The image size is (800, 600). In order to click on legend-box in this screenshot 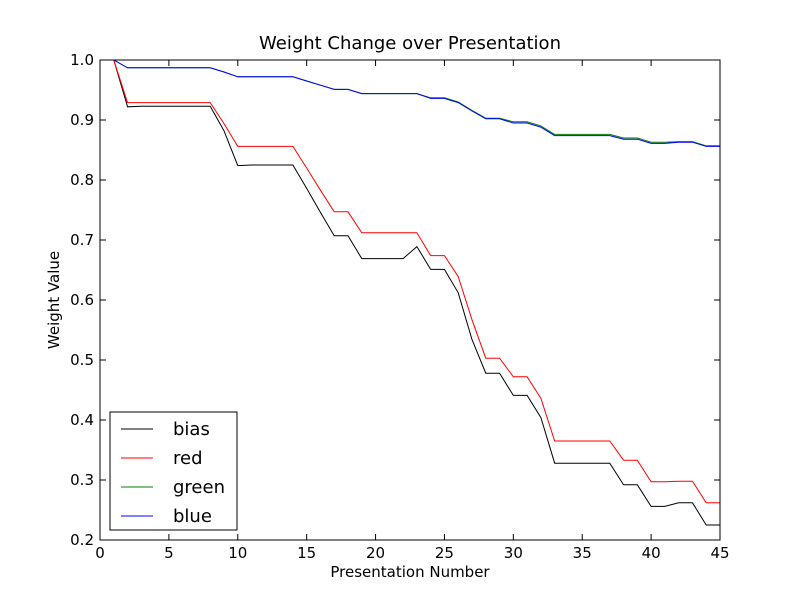, I will do `click(173, 471)`.